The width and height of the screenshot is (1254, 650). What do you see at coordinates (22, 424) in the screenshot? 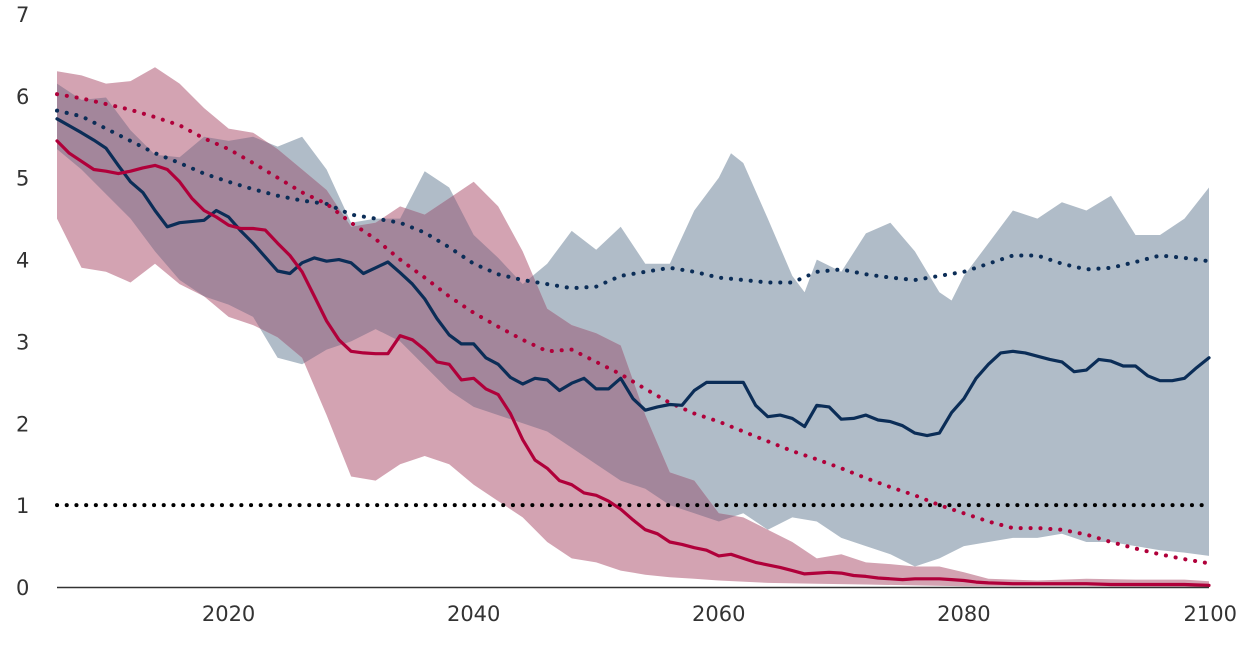
I see `y-tick-label-2: 2` at bounding box center [22, 424].